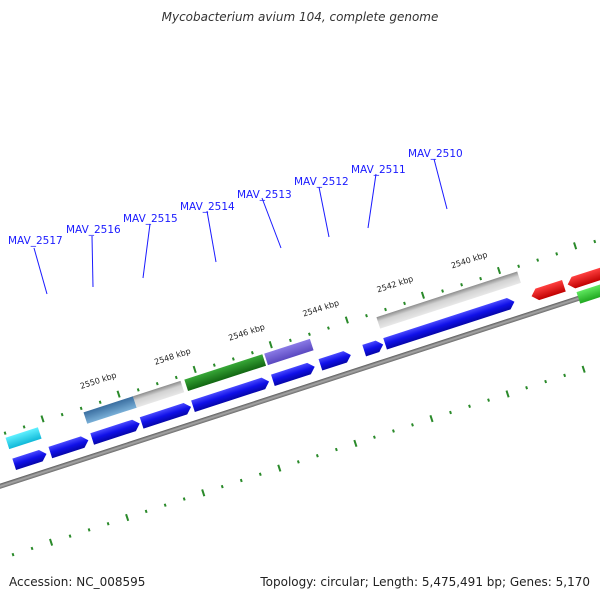  I want to click on accession-text: Accession: NC_008595, so click(77, 582).